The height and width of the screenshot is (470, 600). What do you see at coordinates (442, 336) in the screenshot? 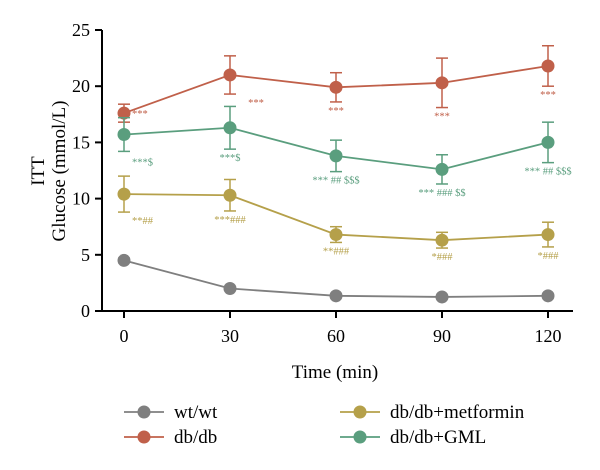
I see `x-tick-label-3: 90` at bounding box center [442, 336].